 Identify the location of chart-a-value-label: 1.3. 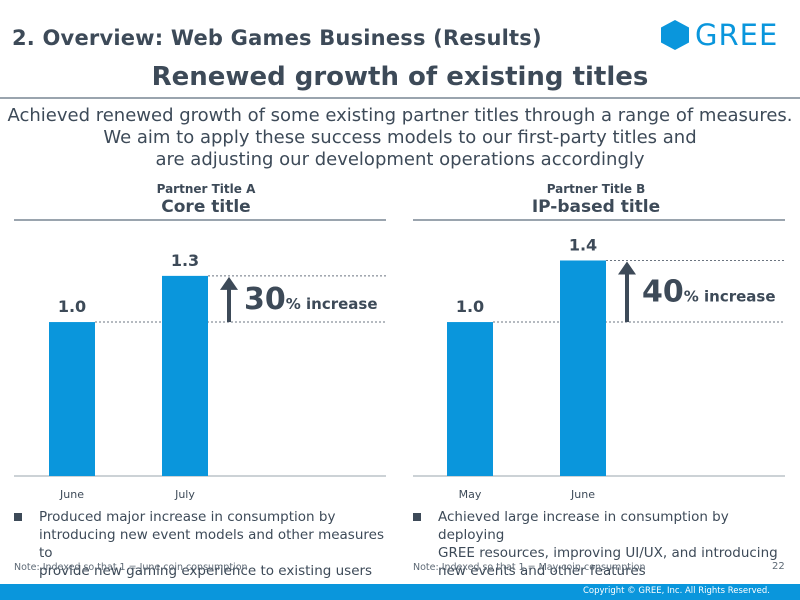
(185, 260).